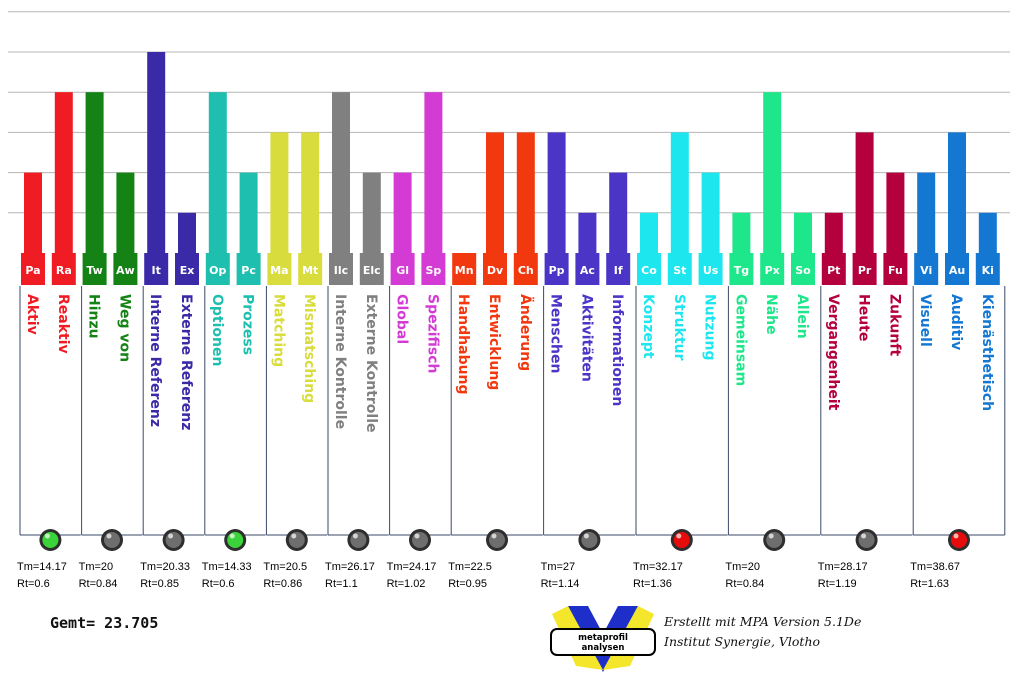  I want to click on group-rt: Rt=1.63, so click(929, 584).